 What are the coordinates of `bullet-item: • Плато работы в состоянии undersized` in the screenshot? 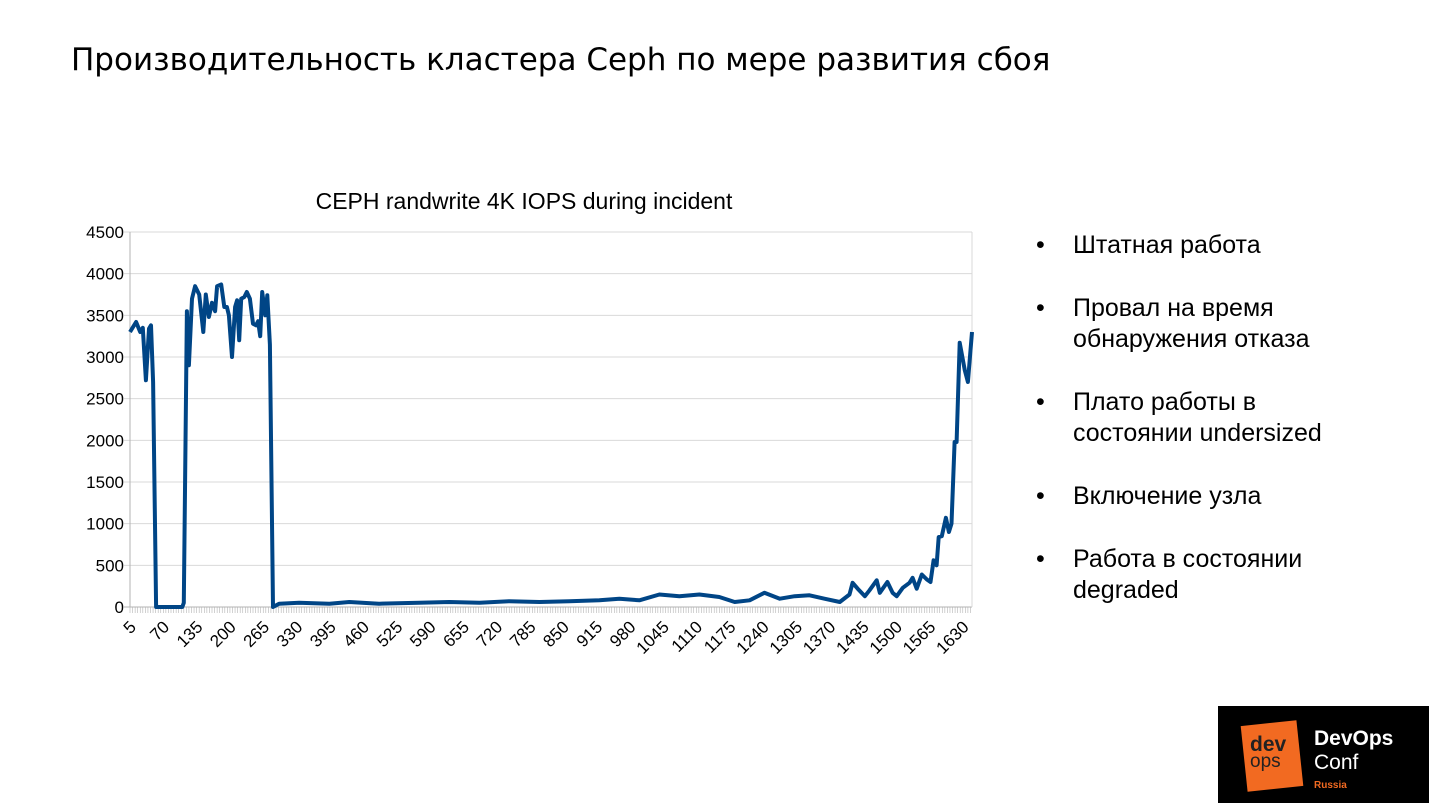 It's located at (1206, 418).